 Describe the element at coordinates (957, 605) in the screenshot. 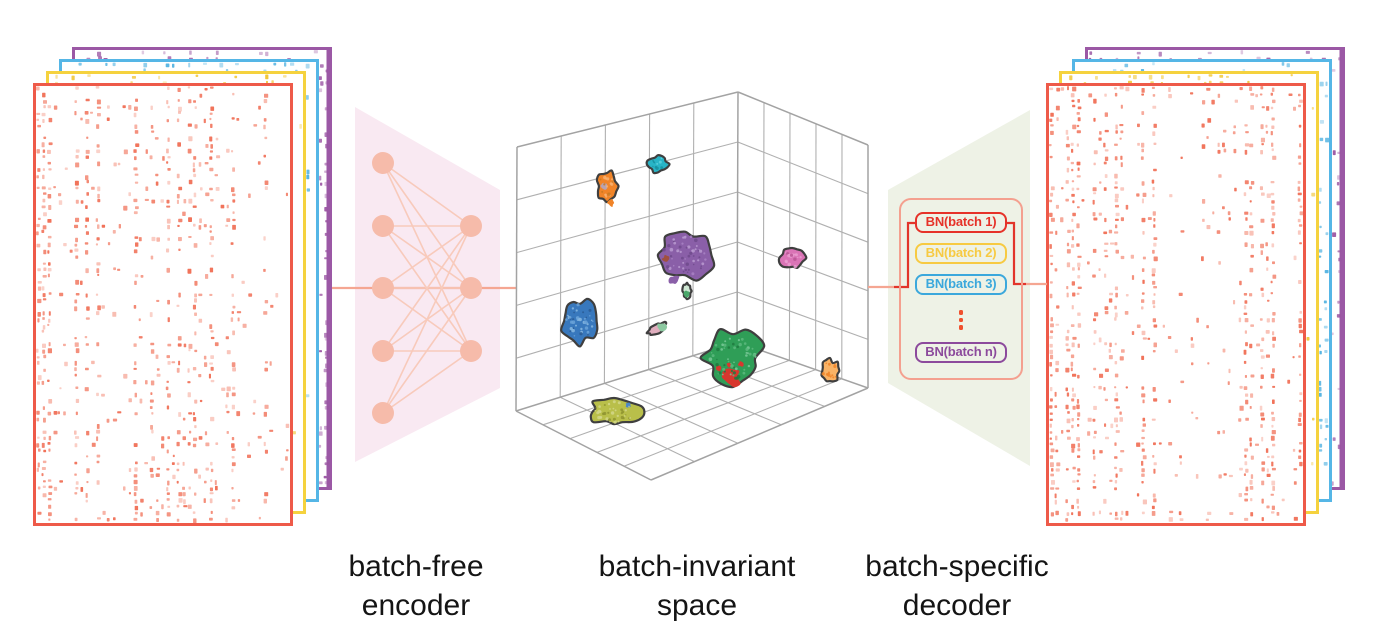

I see `decoder-caption-line2: decoder` at that location.